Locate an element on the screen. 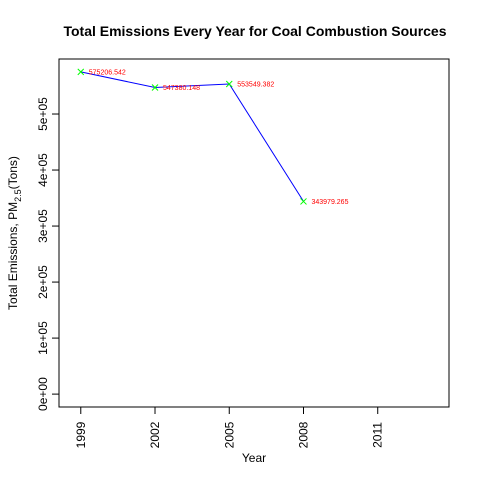  x-tick-label: 2005 is located at coordinates (229, 434).